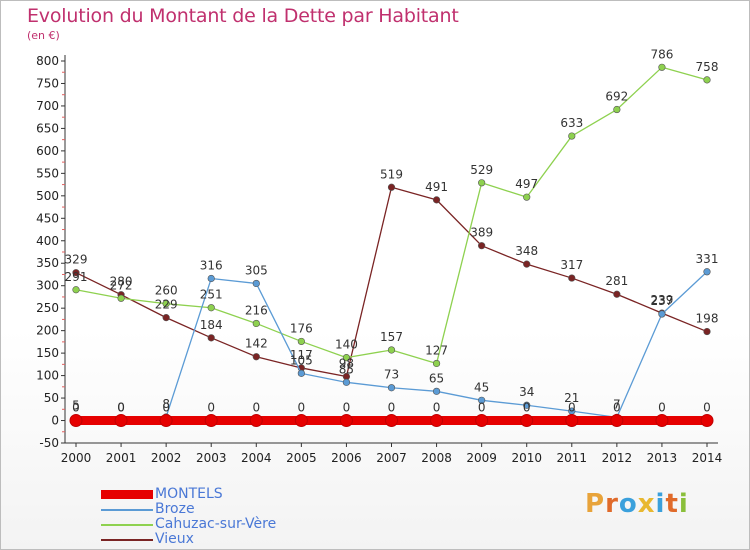 The height and width of the screenshot is (550, 750). What do you see at coordinates (526, 184) in the screenshot?
I see `data-label: 497` at bounding box center [526, 184].